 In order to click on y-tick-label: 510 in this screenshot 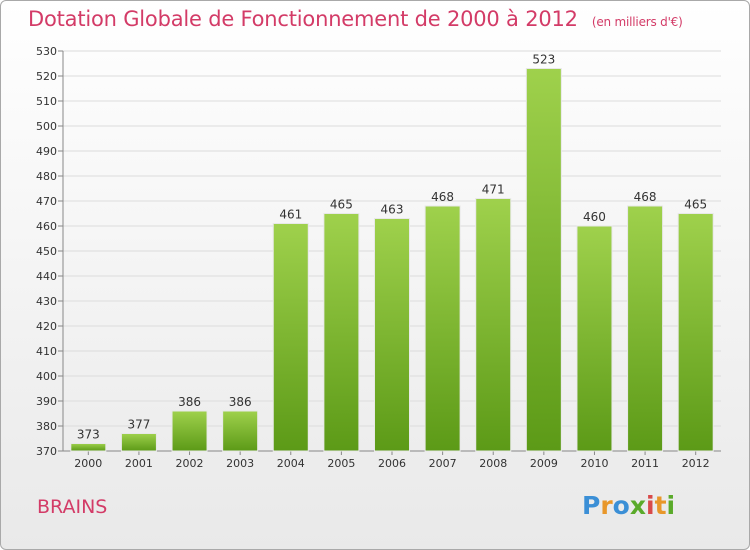, I will do `click(46, 101)`.